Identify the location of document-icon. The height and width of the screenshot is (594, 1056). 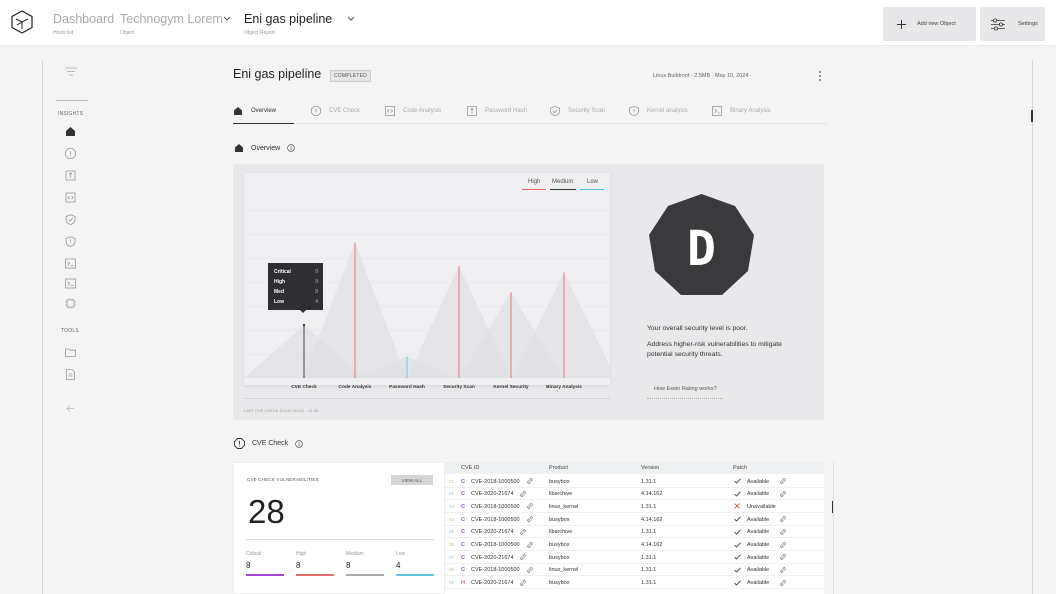
(70, 374).